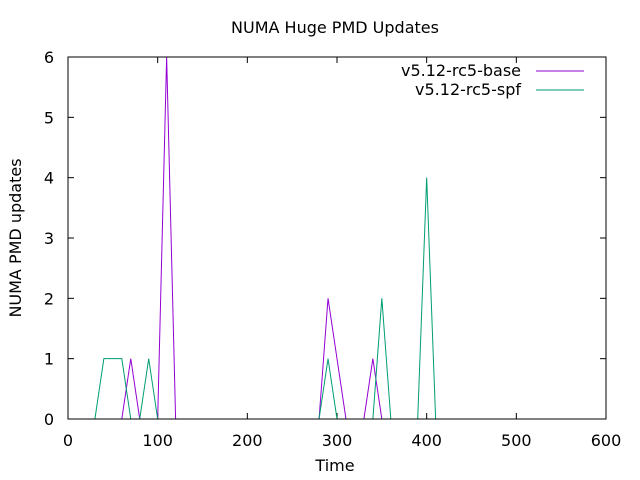  Describe the element at coordinates (157, 440) in the screenshot. I see `x-tick-label: 100` at that location.